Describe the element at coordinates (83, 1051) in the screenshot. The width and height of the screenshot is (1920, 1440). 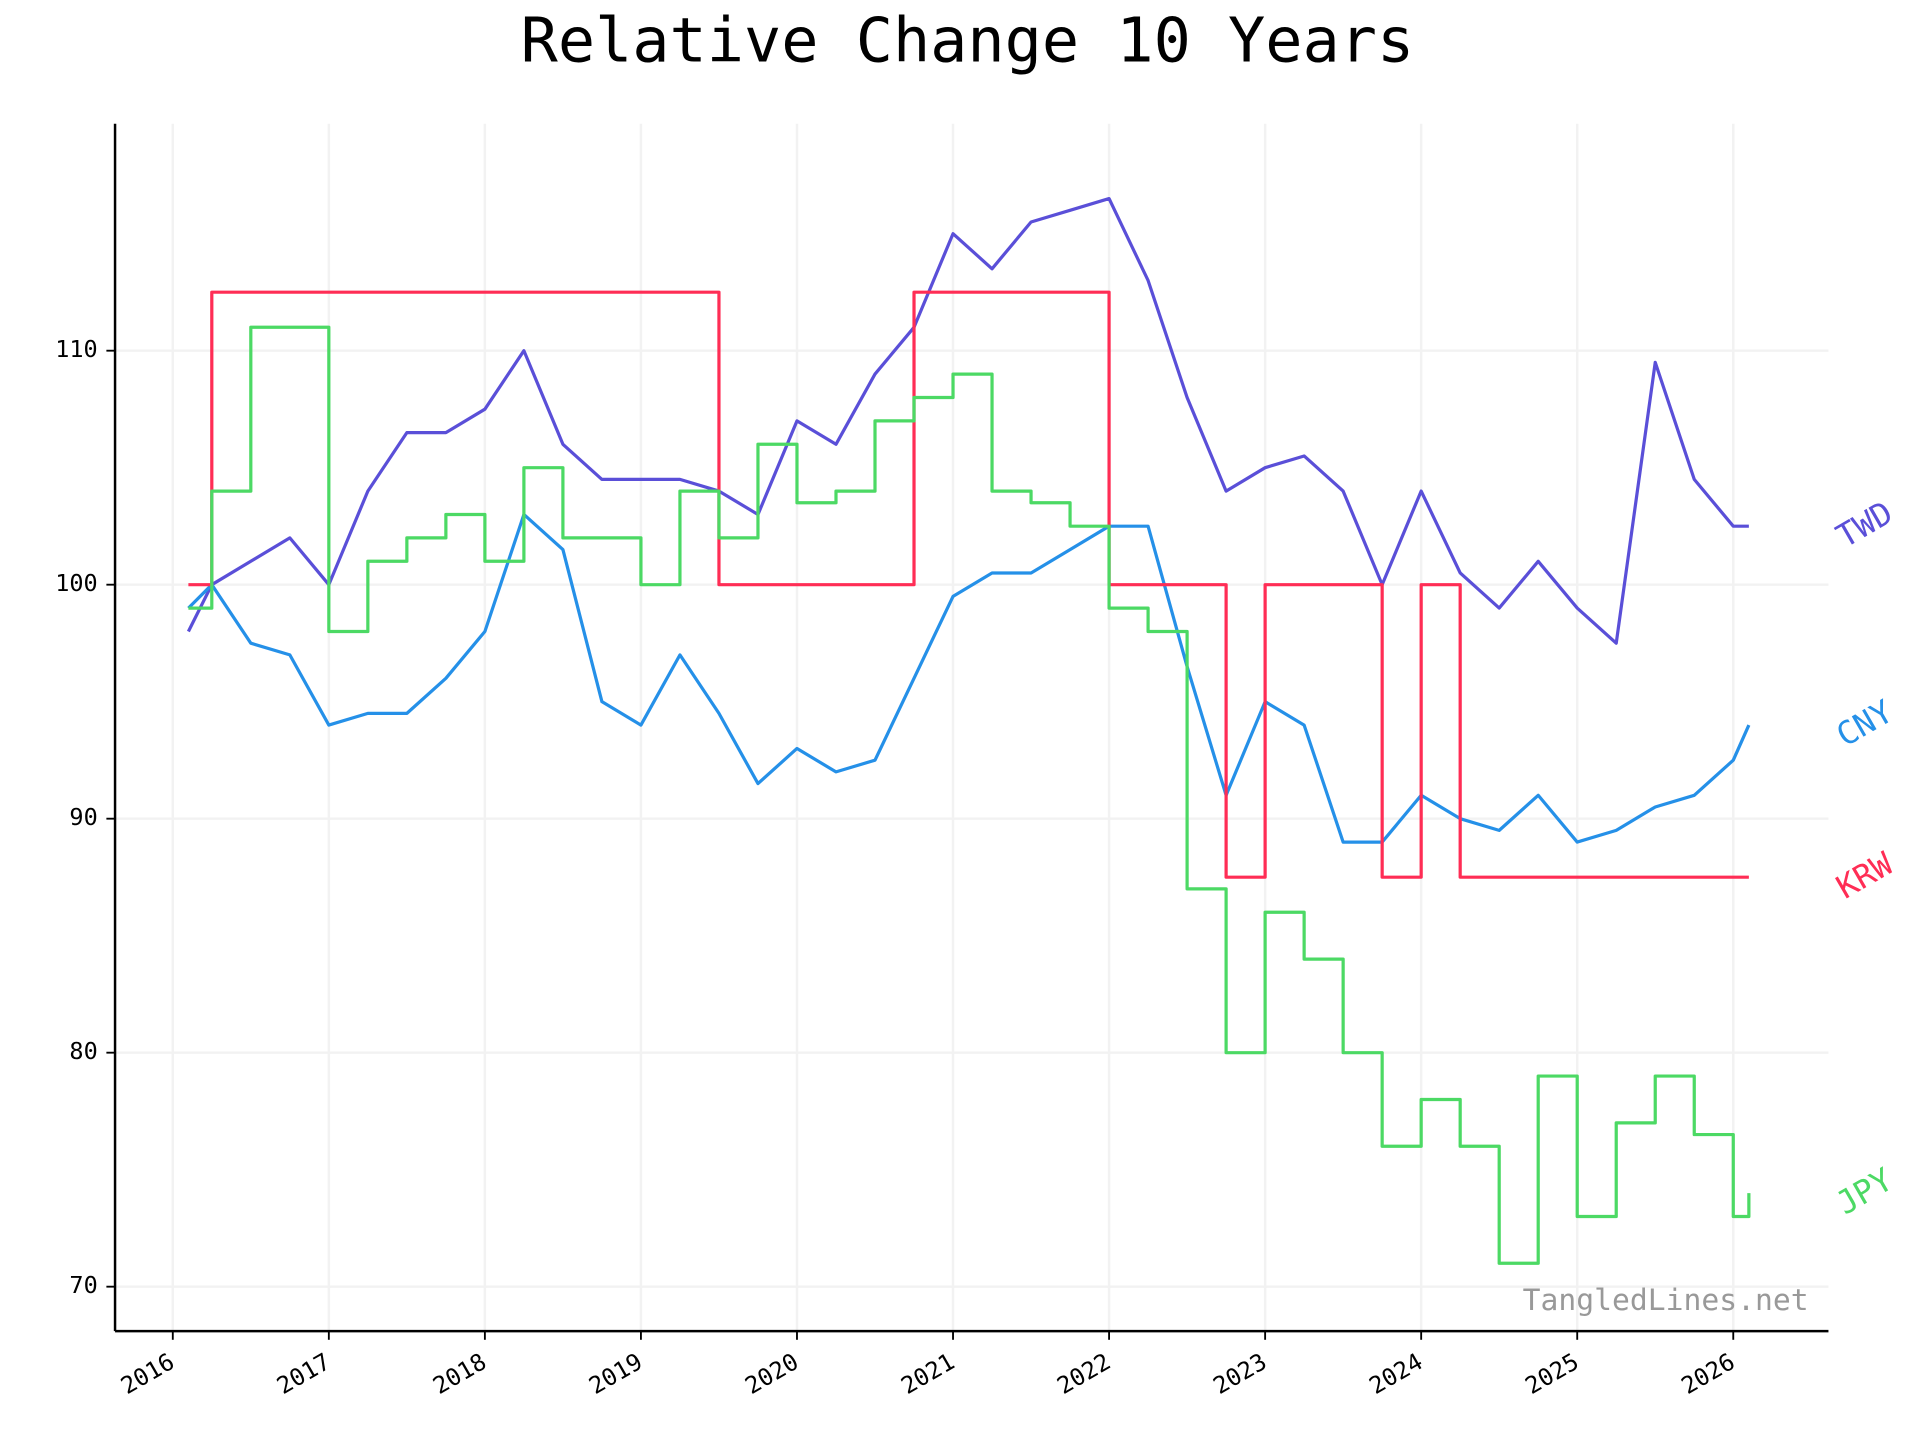
I see `y-tick-label: 80` at that location.